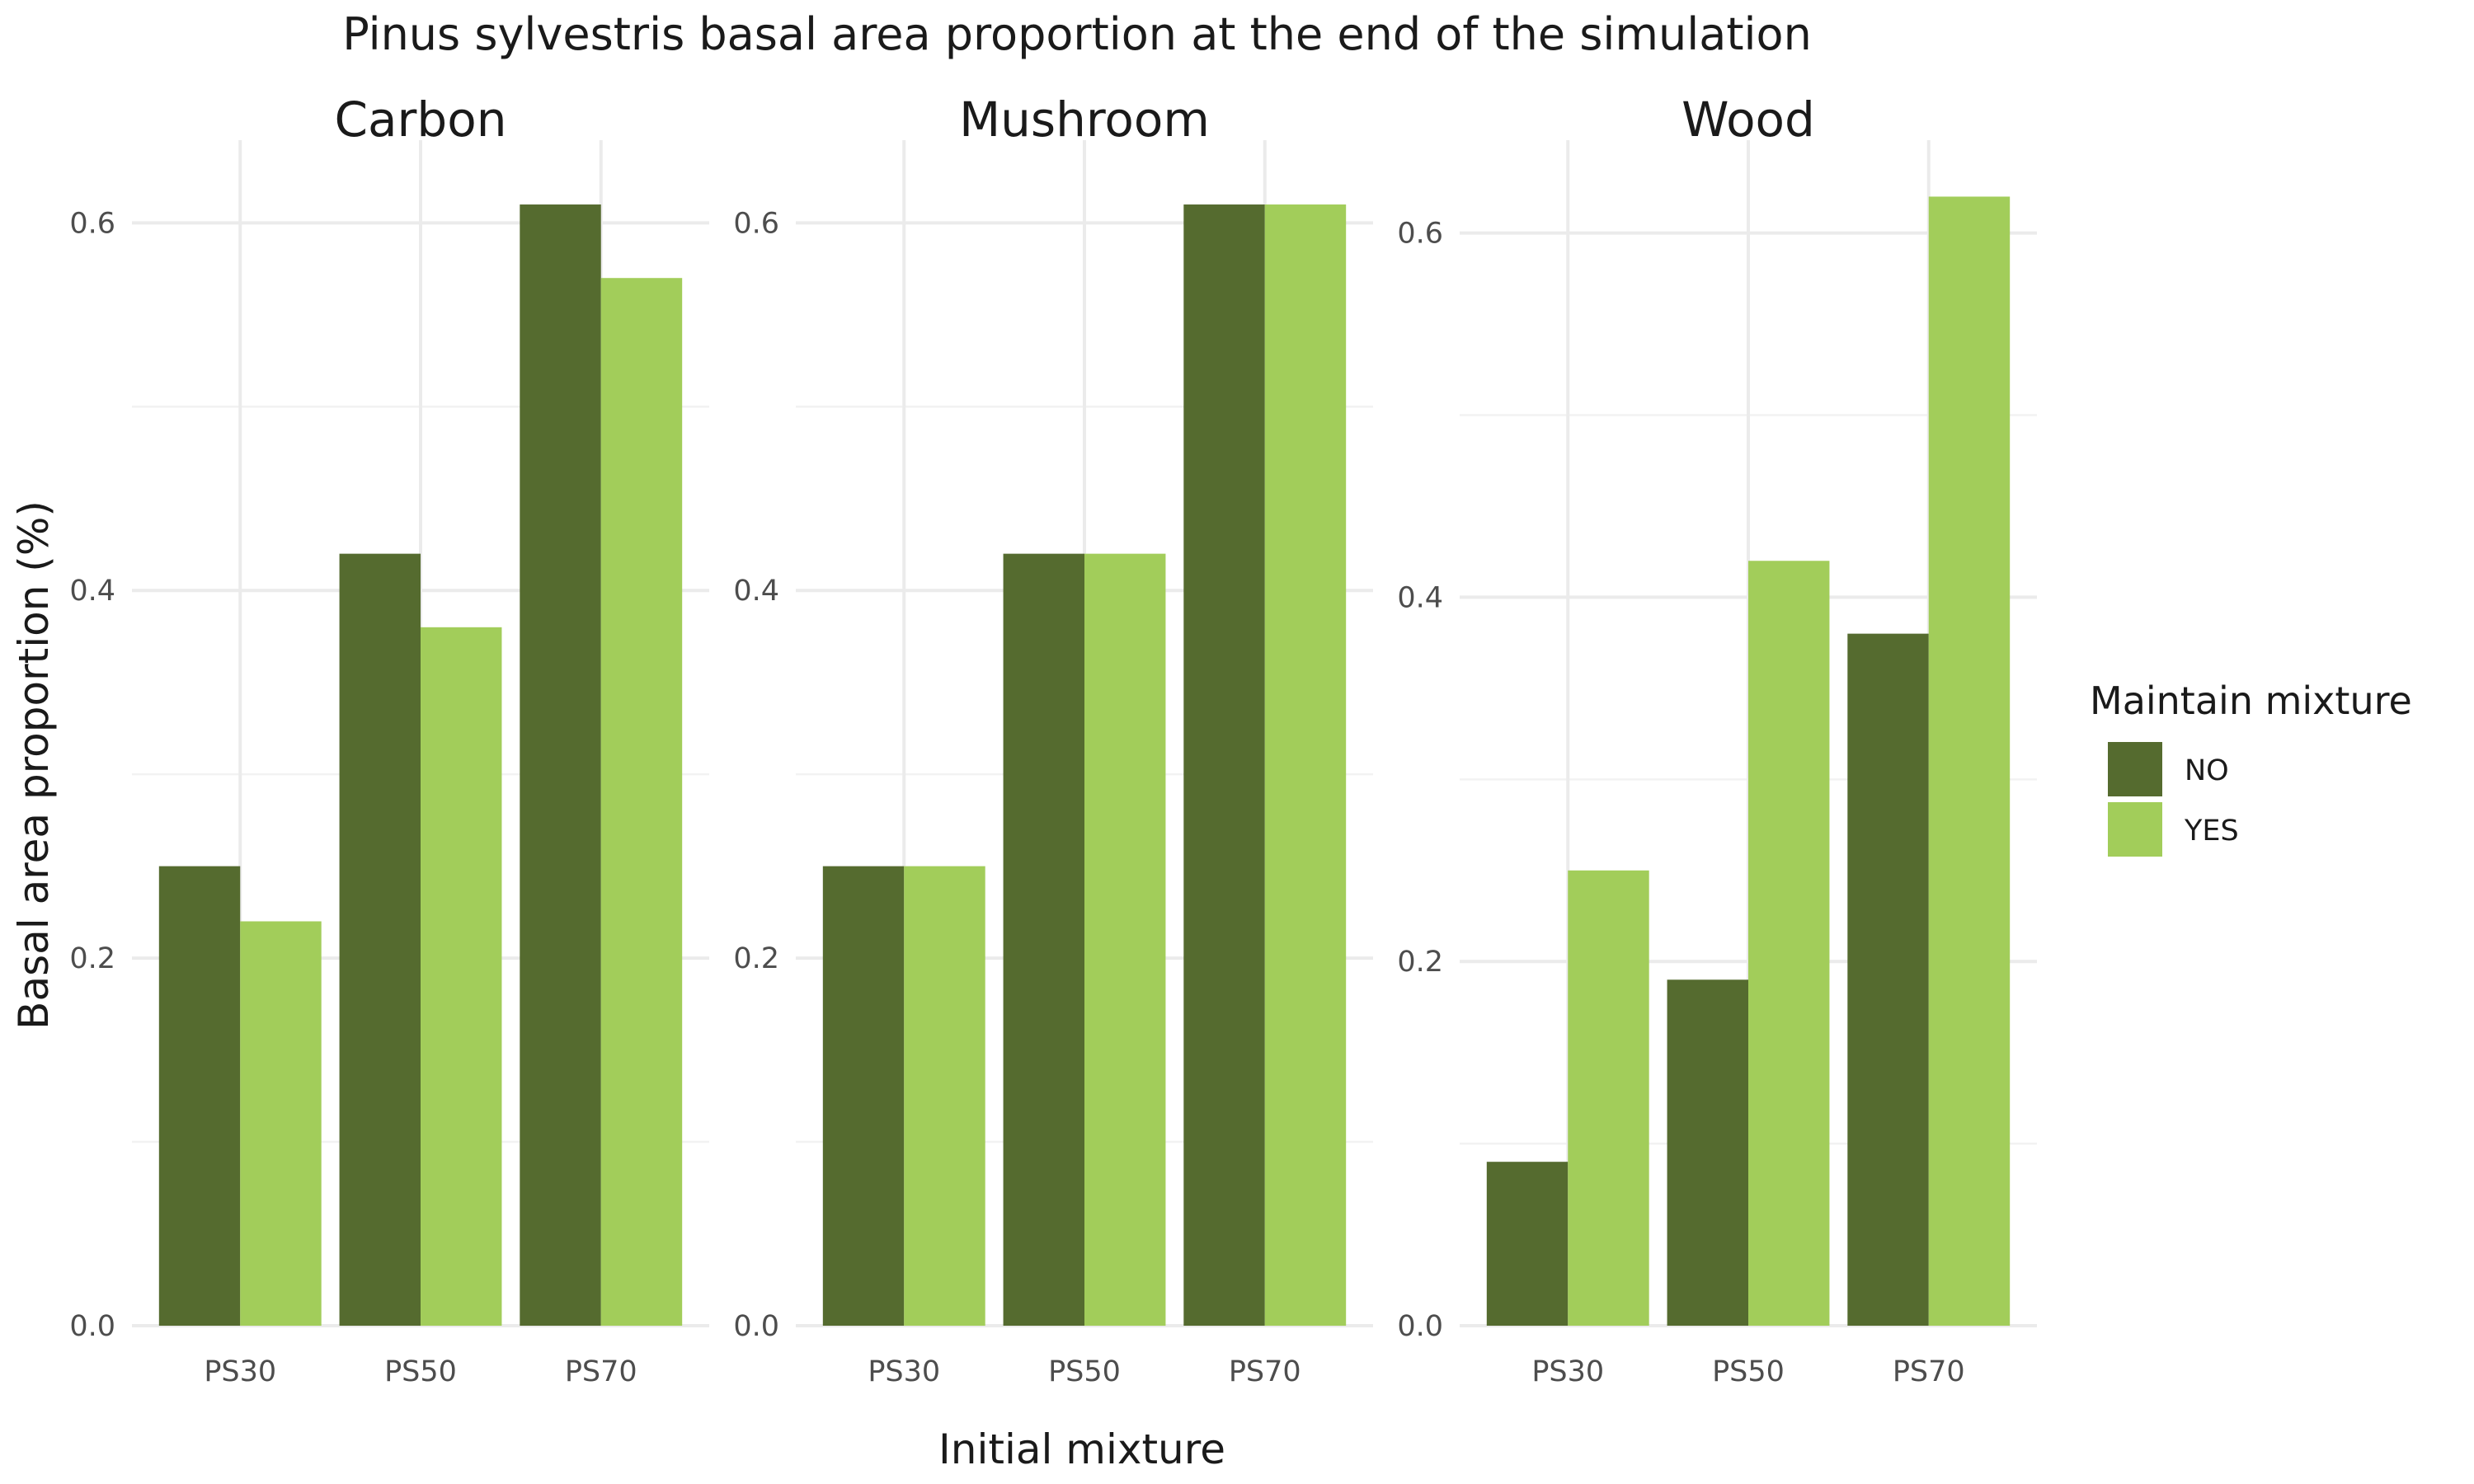 Image resolution: width=2474 pixels, height=1484 pixels. What do you see at coordinates (1608, 1098) in the screenshot?
I see `bar-wood-ps30-yes` at bounding box center [1608, 1098].